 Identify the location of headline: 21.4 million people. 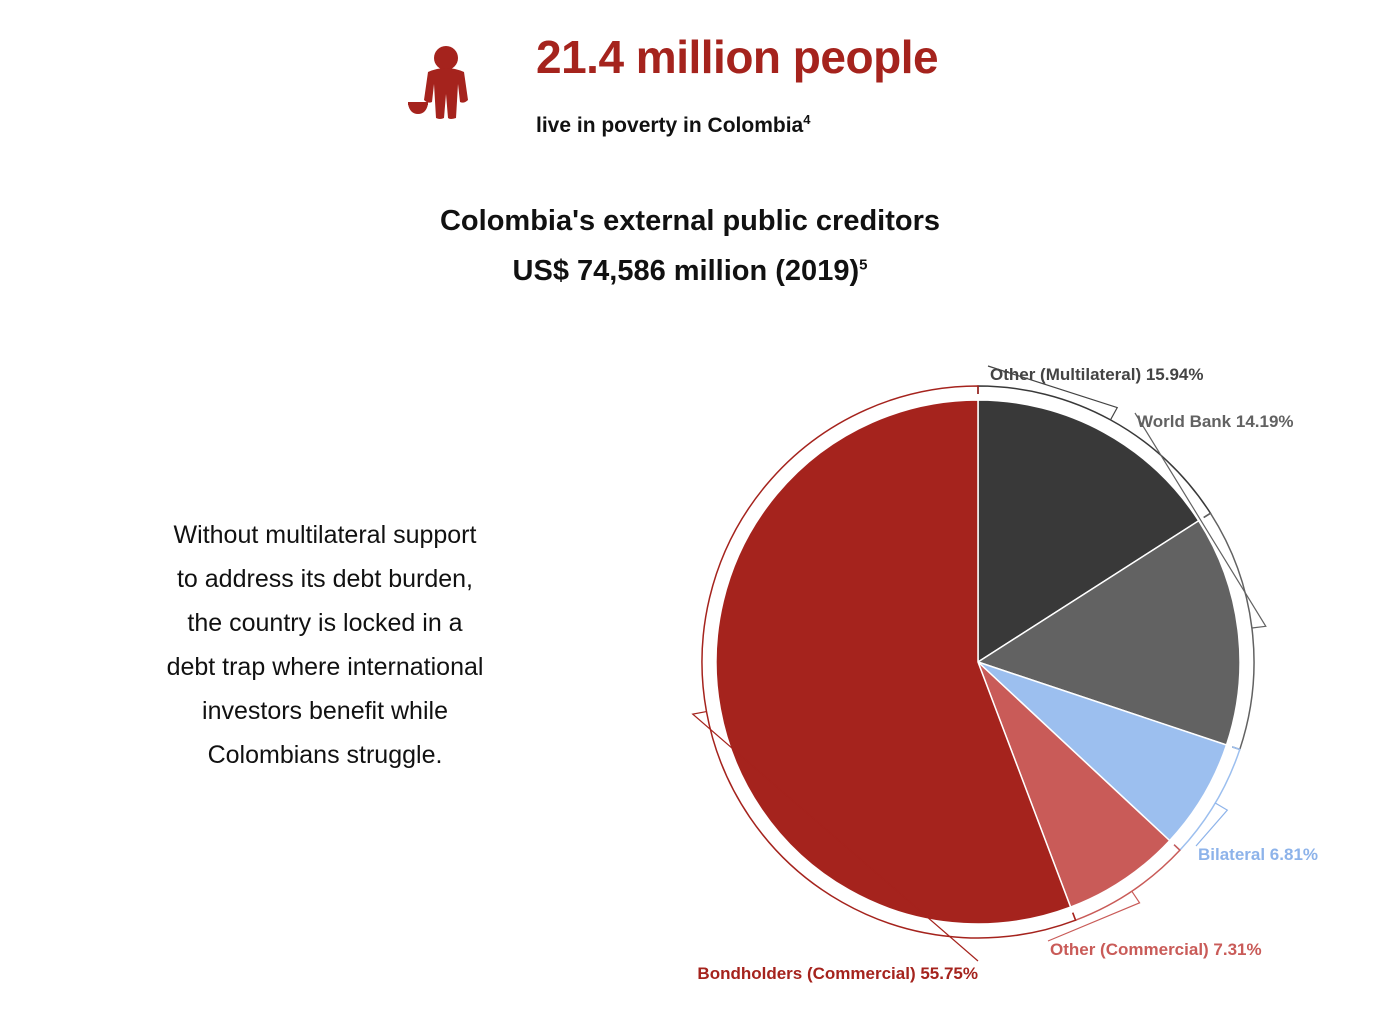
(737, 57).